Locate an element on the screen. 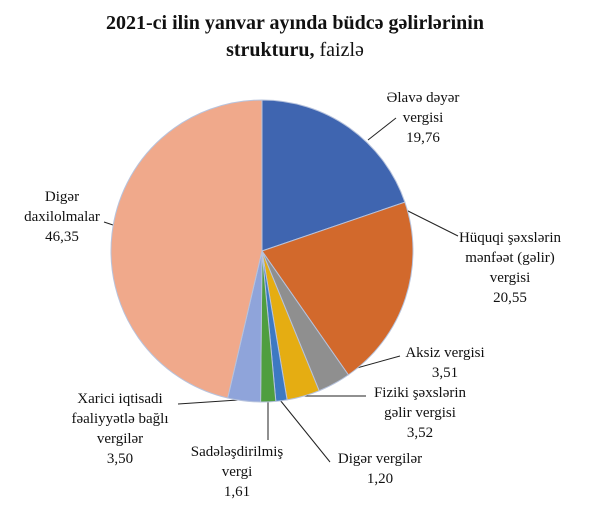  value-label: 1,20 is located at coordinates (380, 479).